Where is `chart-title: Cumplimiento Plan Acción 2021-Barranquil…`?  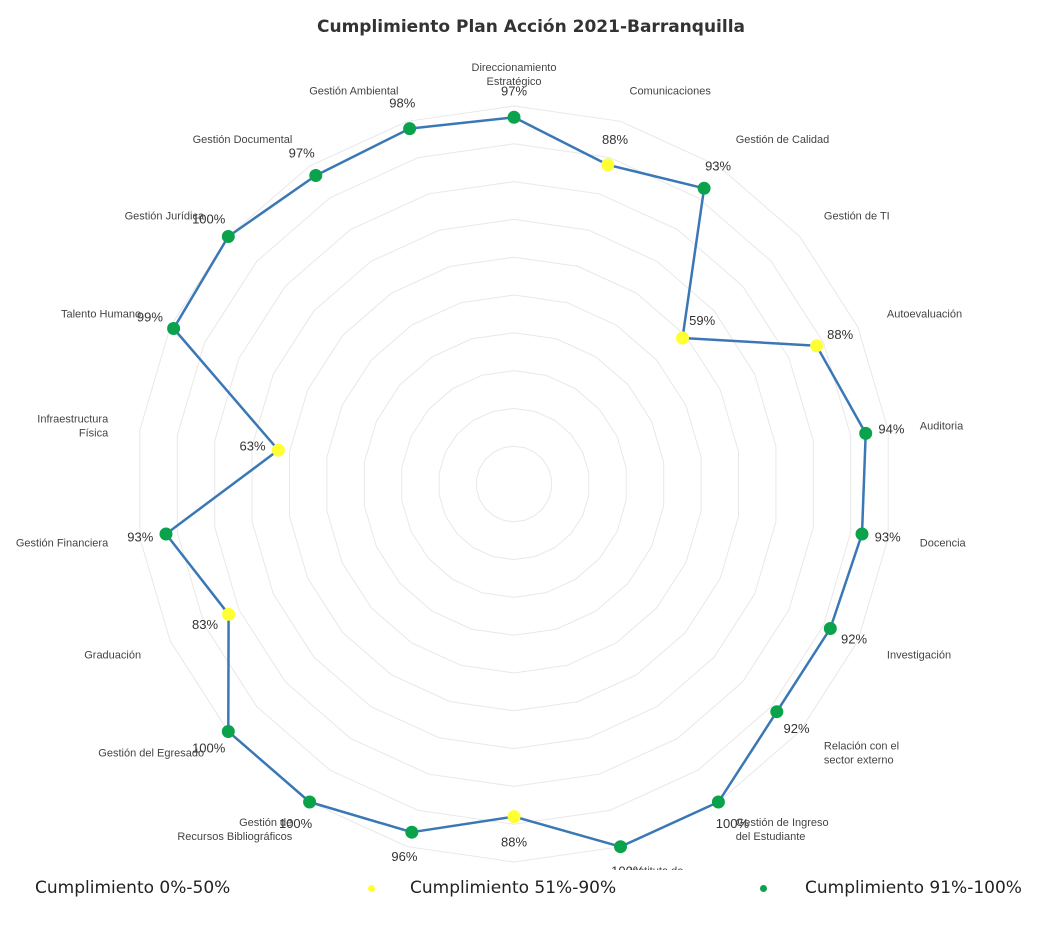
chart-title: Cumplimiento Plan Acción 2021-Barranquil… is located at coordinates (531, 27).